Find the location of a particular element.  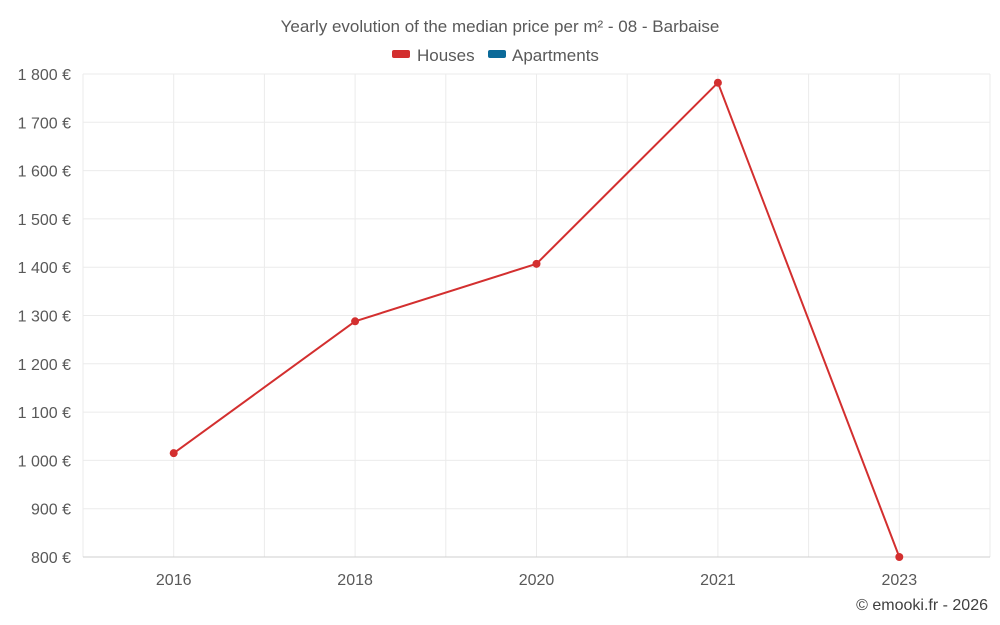

legend-swatch-houses is located at coordinates (401, 54).